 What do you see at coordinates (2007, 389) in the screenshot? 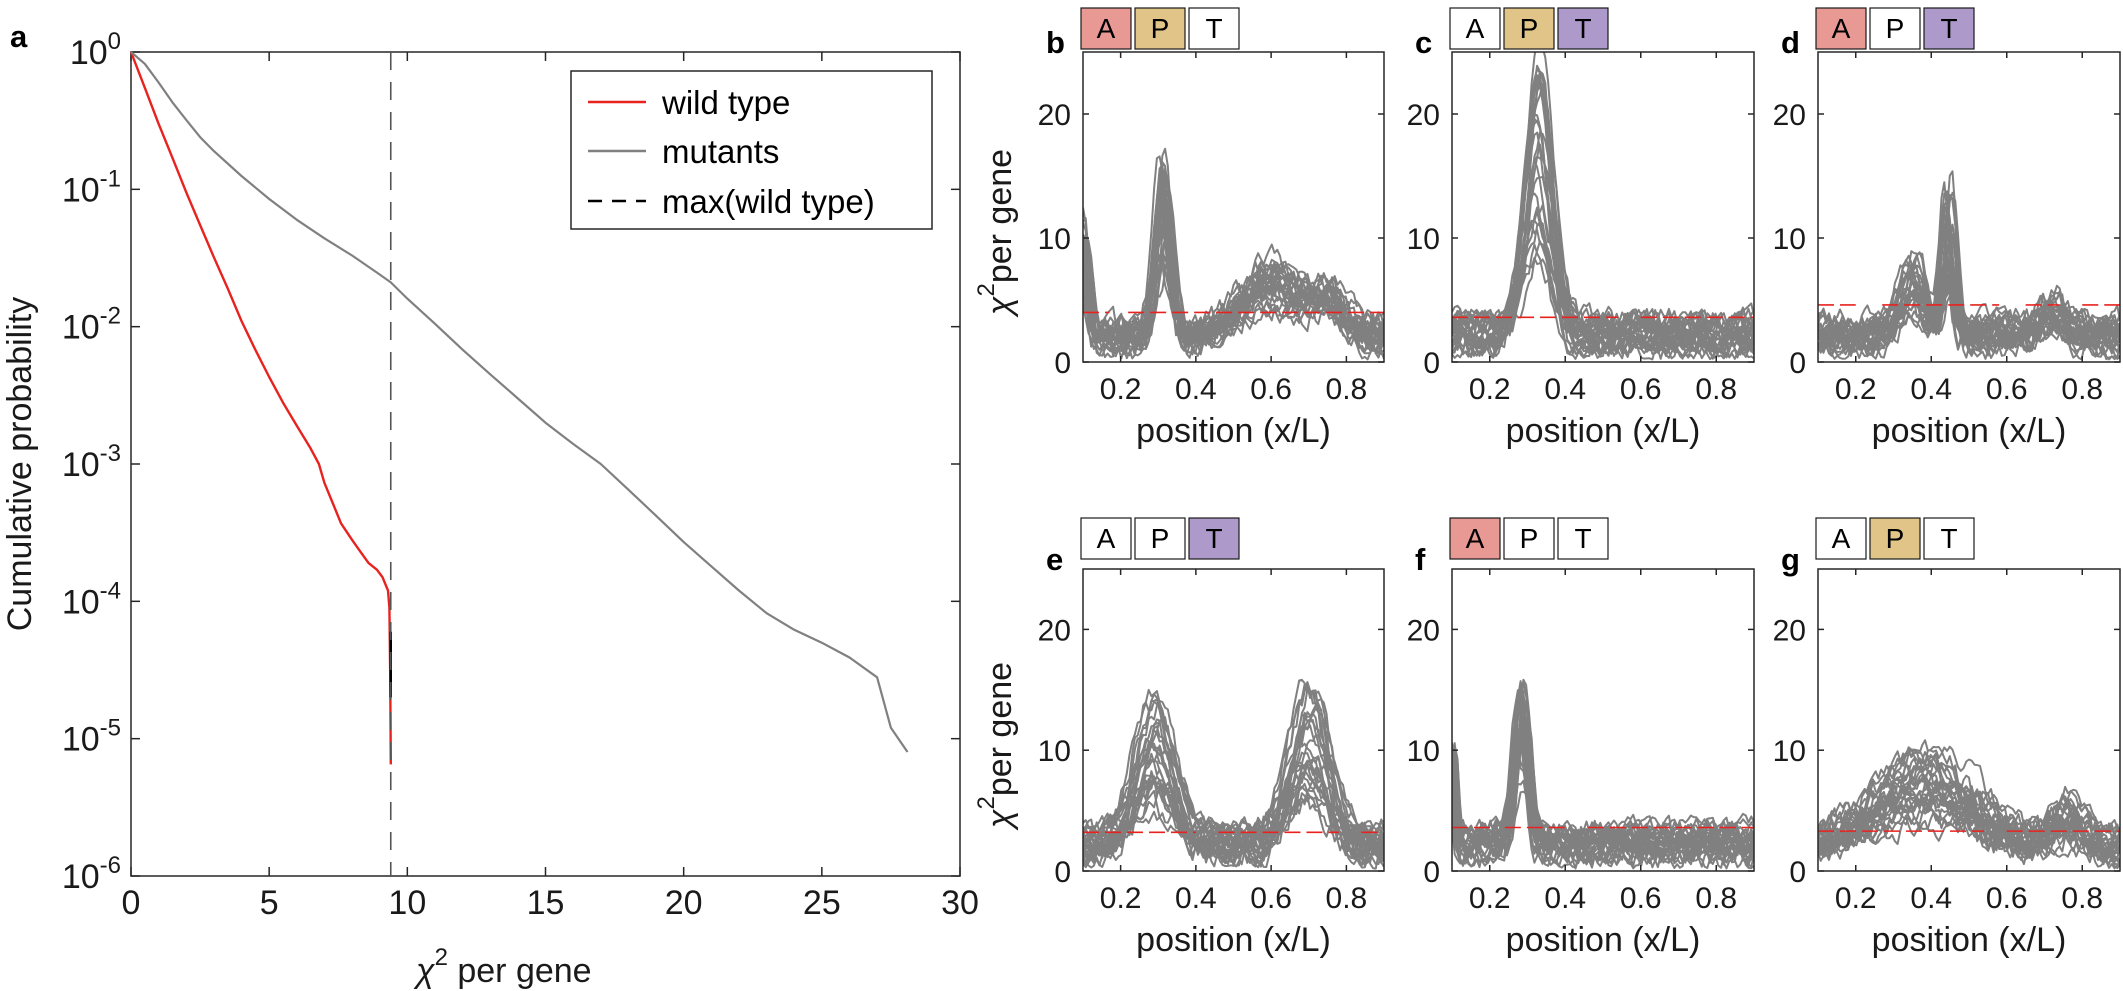
I see `panel-d-x-tick-label: 0.6` at bounding box center [2007, 389].